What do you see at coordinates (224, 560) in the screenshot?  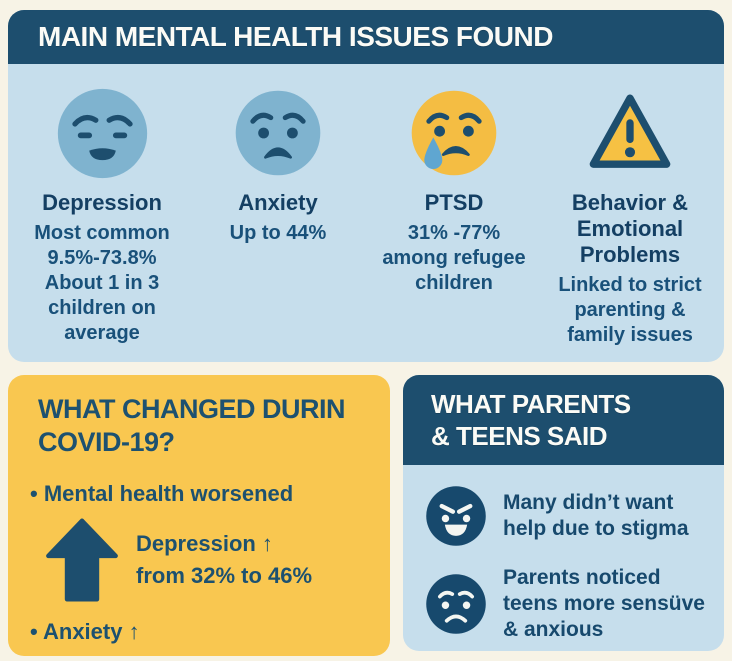 I see `depression-increase-label: Depression ↑ from 32% to 46%` at bounding box center [224, 560].